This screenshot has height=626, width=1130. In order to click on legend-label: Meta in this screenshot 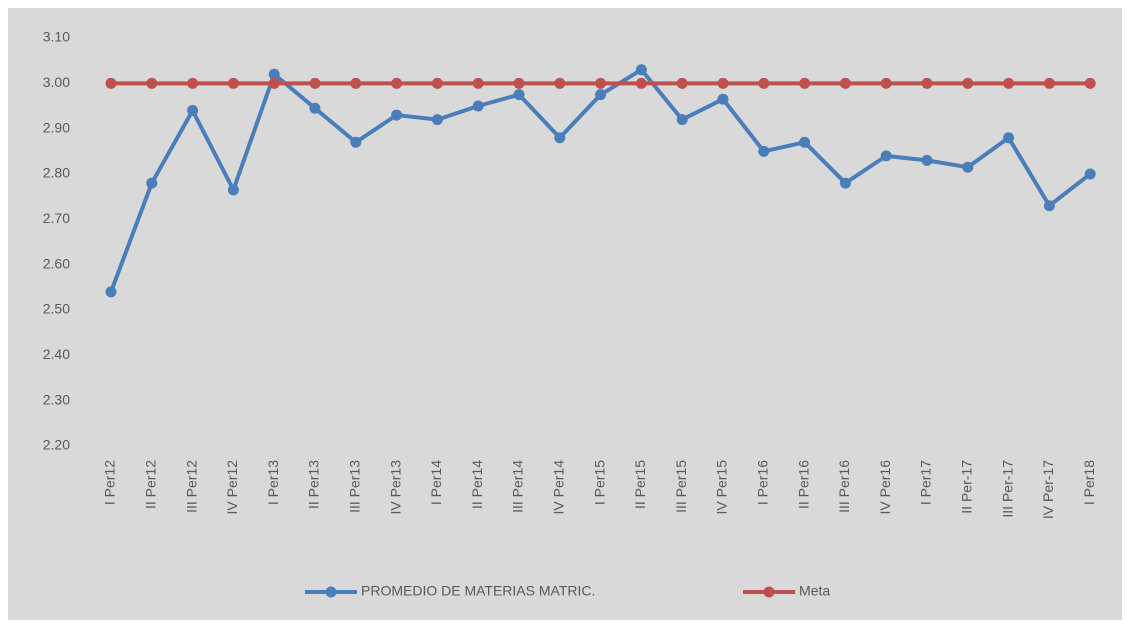, I will do `click(814, 591)`.